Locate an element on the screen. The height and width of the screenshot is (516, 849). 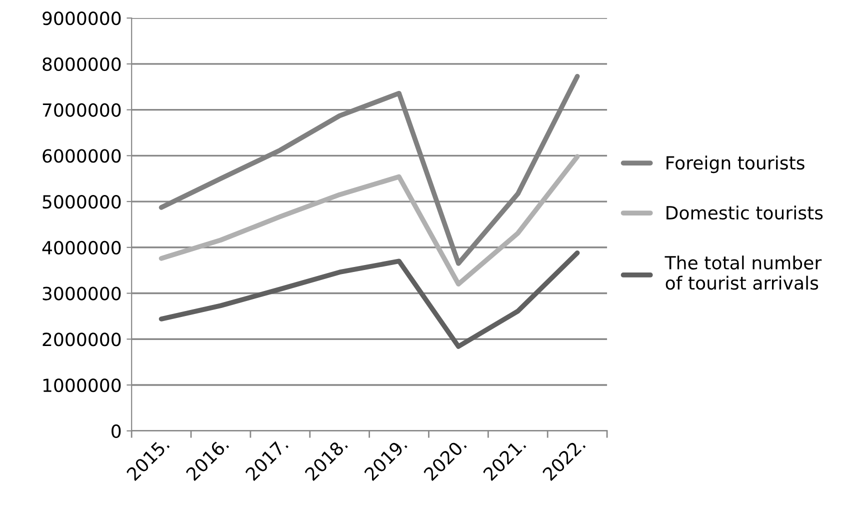
y-tick-label: 5000000 is located at coordinates (81, 201).